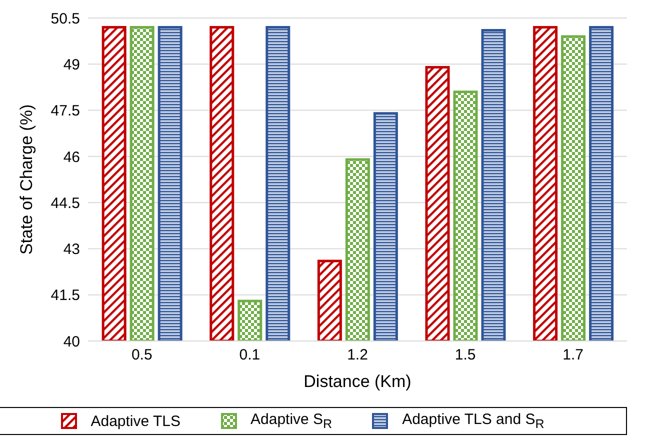  Describe the element at coordinates (291, 421) in the screenshot. I see `legend-label: Adaptive S$_{R}$` at that location.